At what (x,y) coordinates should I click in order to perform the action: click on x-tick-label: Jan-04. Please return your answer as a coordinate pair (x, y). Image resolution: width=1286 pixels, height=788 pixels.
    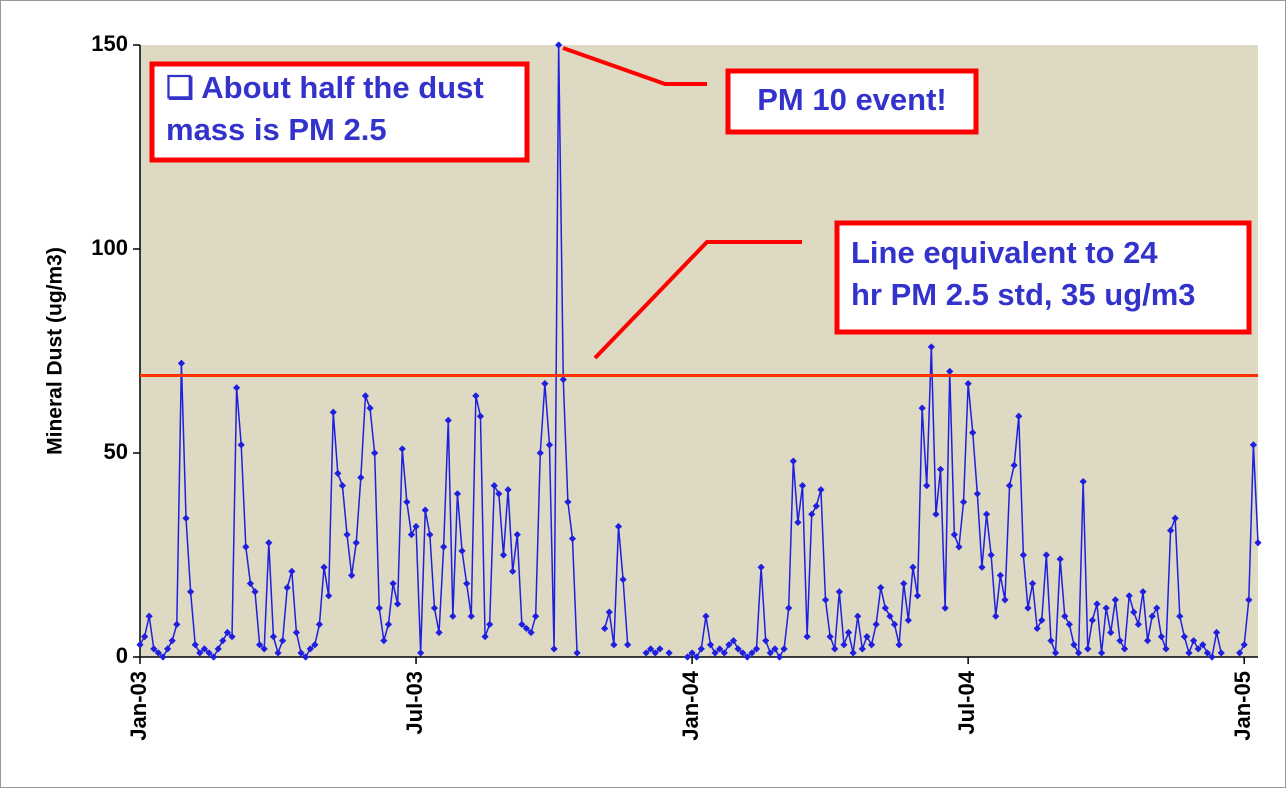
    Looking at the image, I should click on (690, 705).